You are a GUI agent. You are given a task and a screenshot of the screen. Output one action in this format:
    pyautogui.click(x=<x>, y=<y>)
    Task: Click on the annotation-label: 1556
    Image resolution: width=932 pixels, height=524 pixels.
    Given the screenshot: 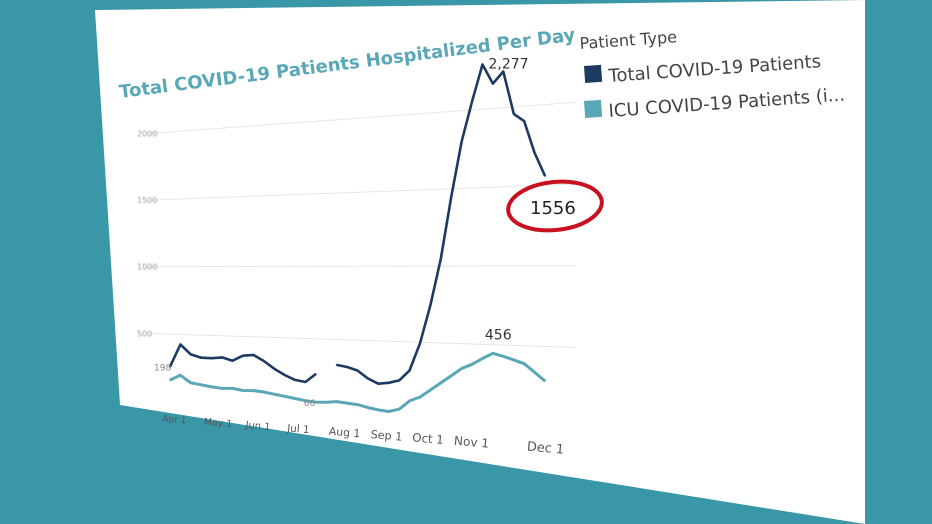 What is the action you would take?
    pyautogui.click(x=553, y=208)
    